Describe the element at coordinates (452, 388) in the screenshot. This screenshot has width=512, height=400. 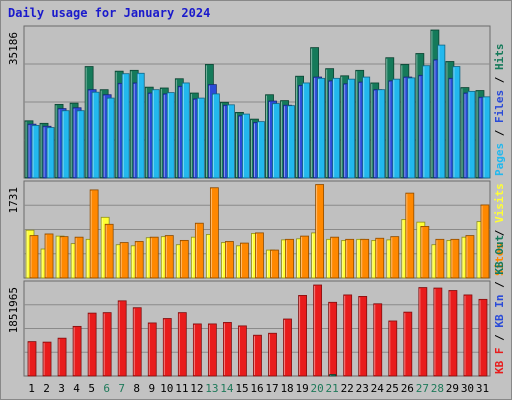
I see `x-tick-label: 29` at that location.